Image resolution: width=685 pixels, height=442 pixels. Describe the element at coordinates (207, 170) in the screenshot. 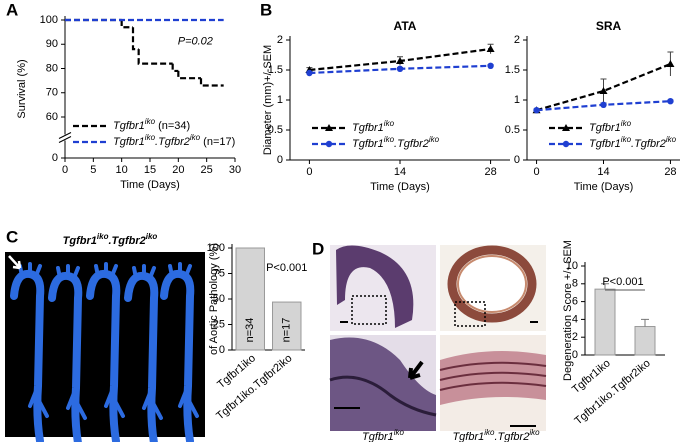

I see `x-tick-label: 25` at that location.